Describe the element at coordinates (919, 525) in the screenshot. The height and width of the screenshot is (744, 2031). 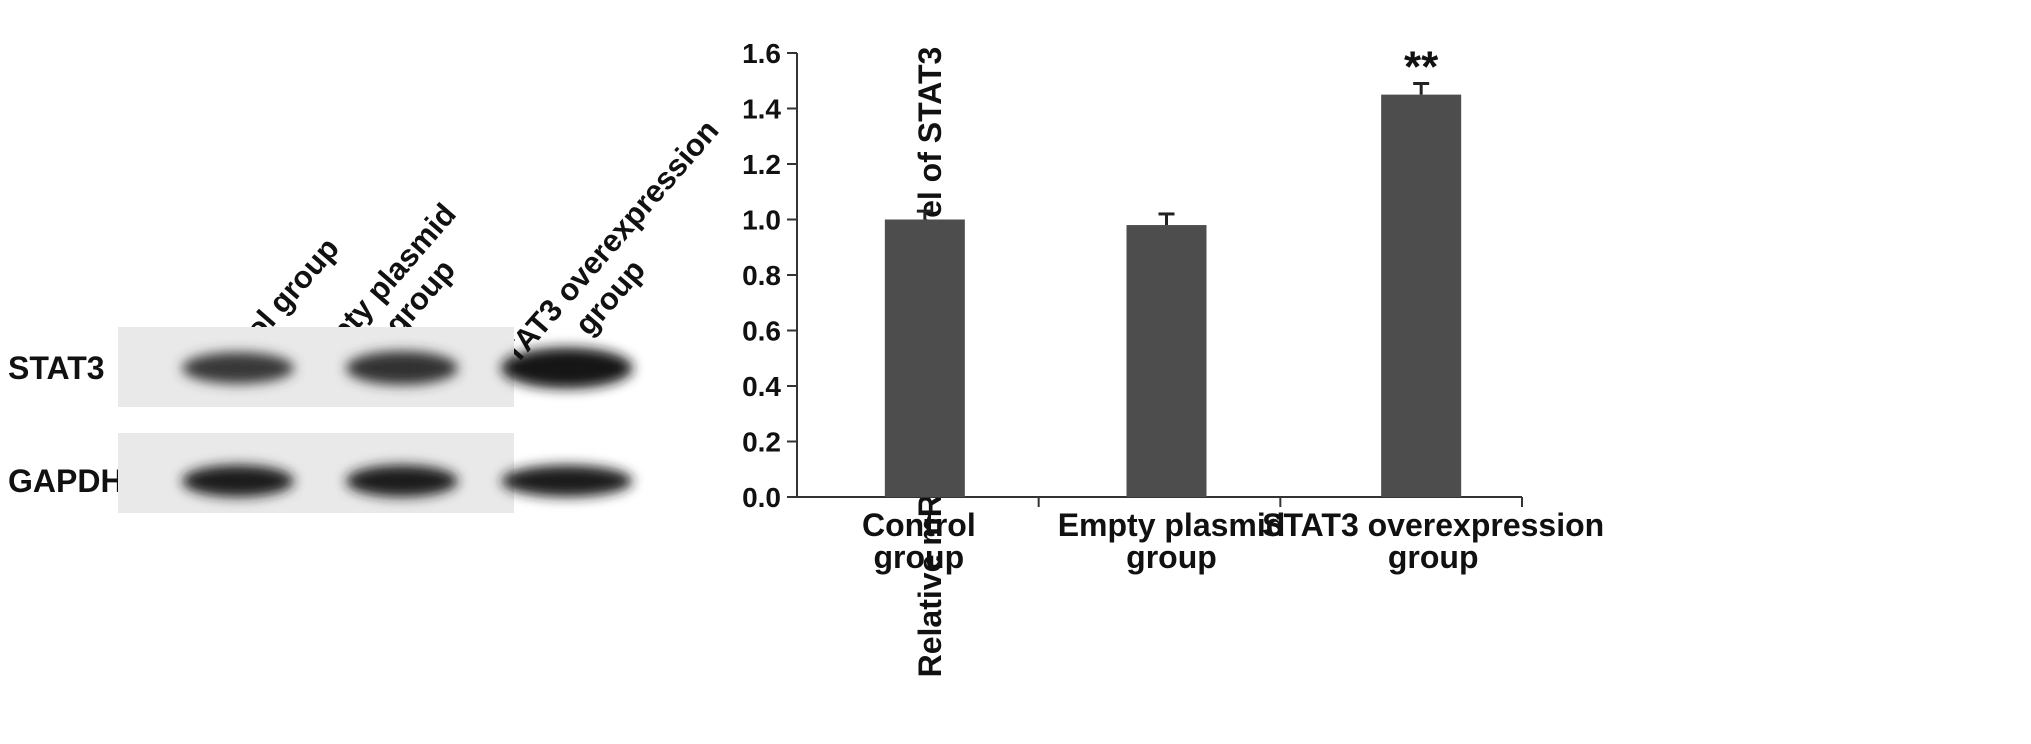
I see `x-category-label: Control` at that location.